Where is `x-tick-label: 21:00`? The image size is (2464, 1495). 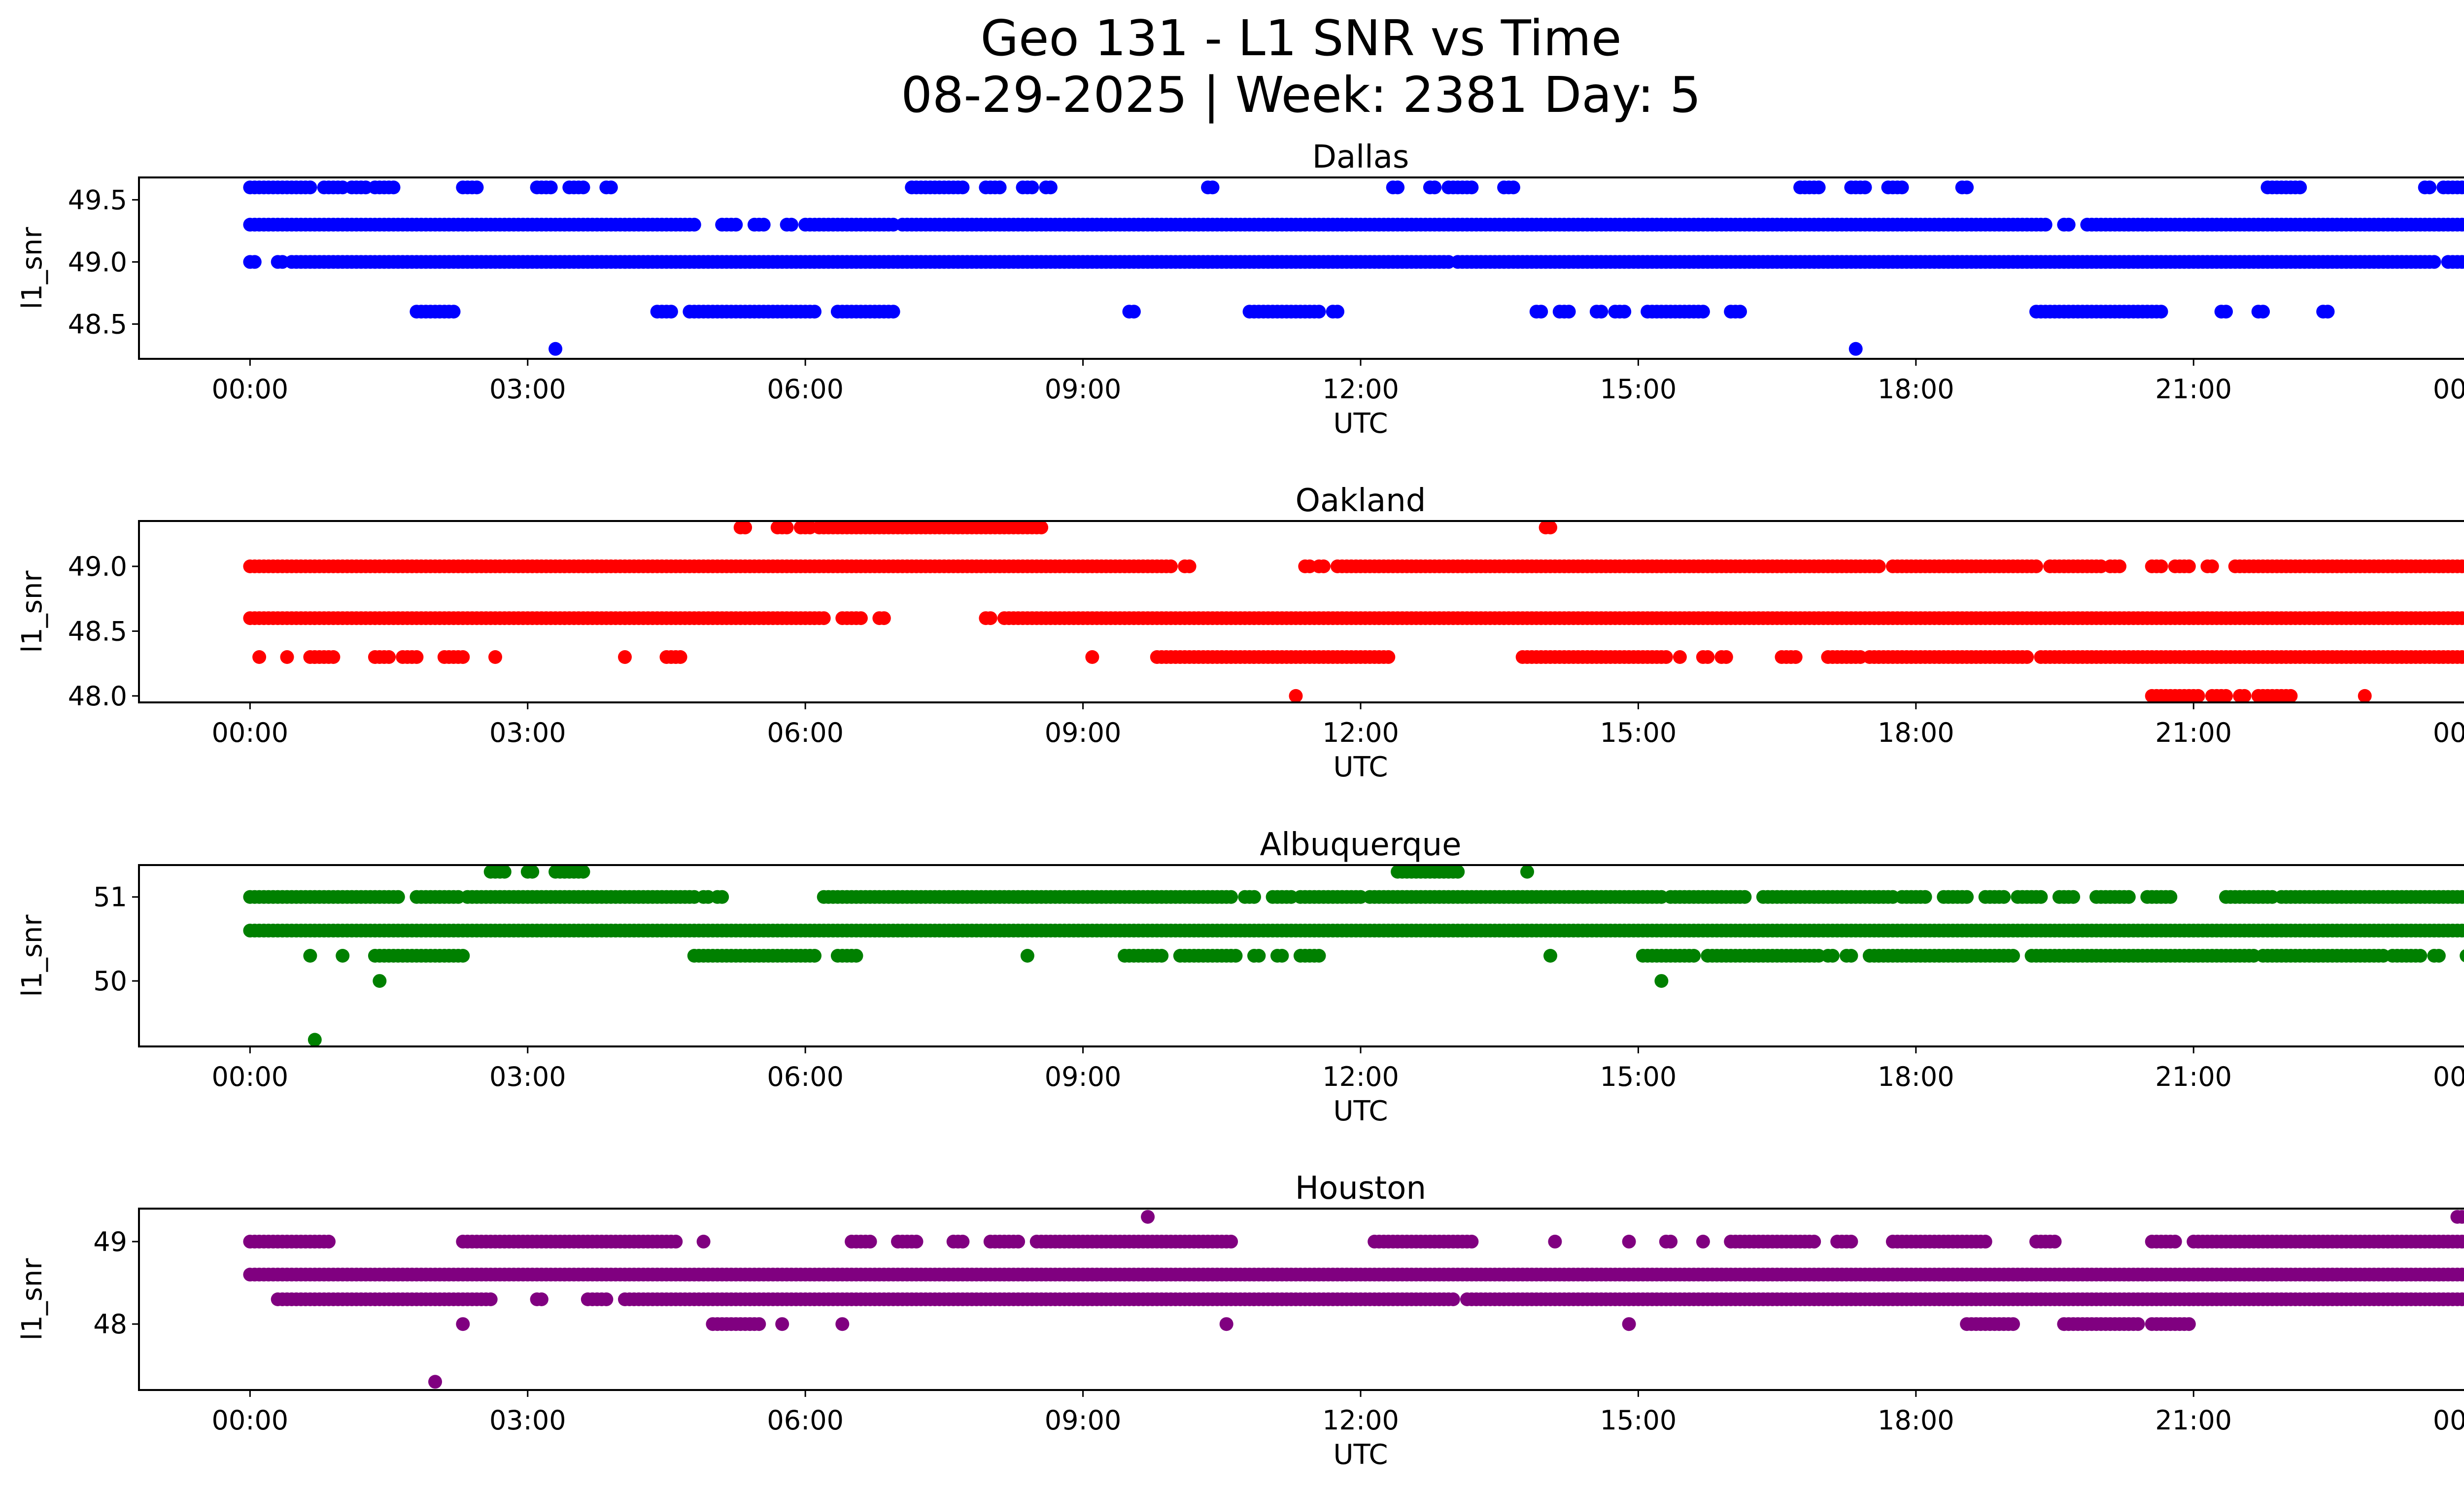
x-tick-label: 21:00 is located at coordinates (2193, 389).